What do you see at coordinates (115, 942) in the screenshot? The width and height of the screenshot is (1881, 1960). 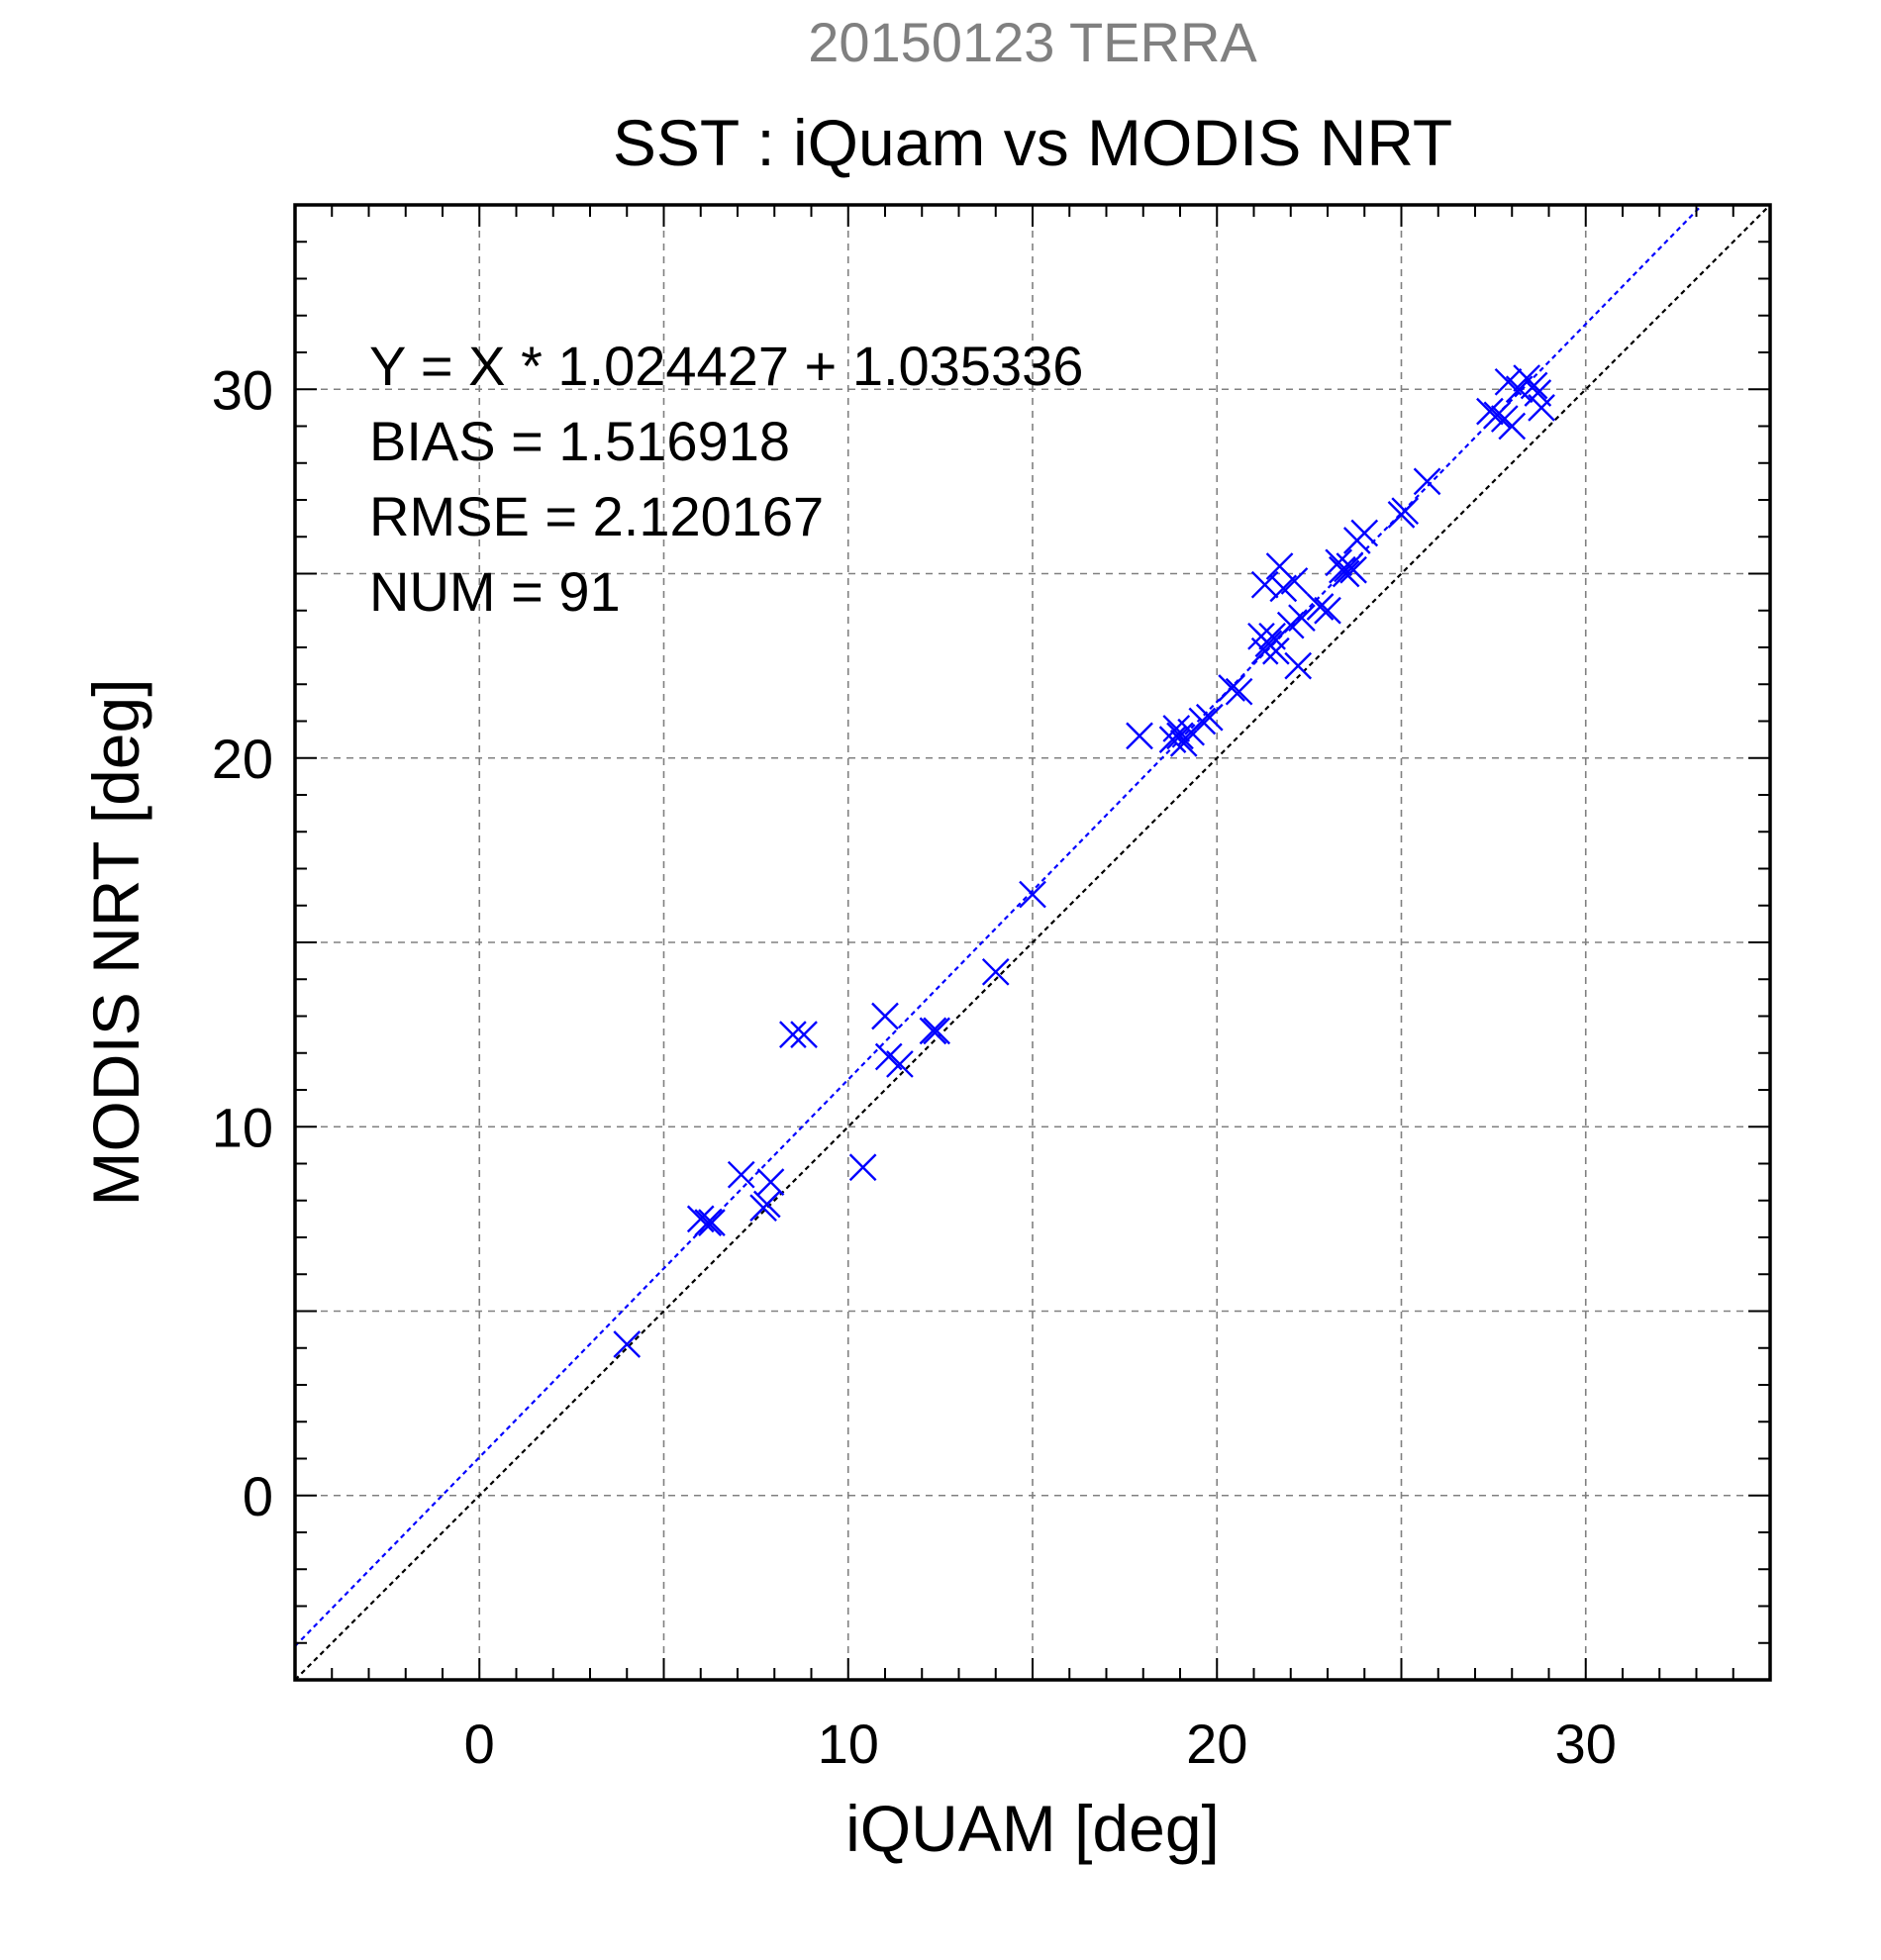 I see `y-axis-label: MODIS NRT [deg]` at bounding box center [115, 942].